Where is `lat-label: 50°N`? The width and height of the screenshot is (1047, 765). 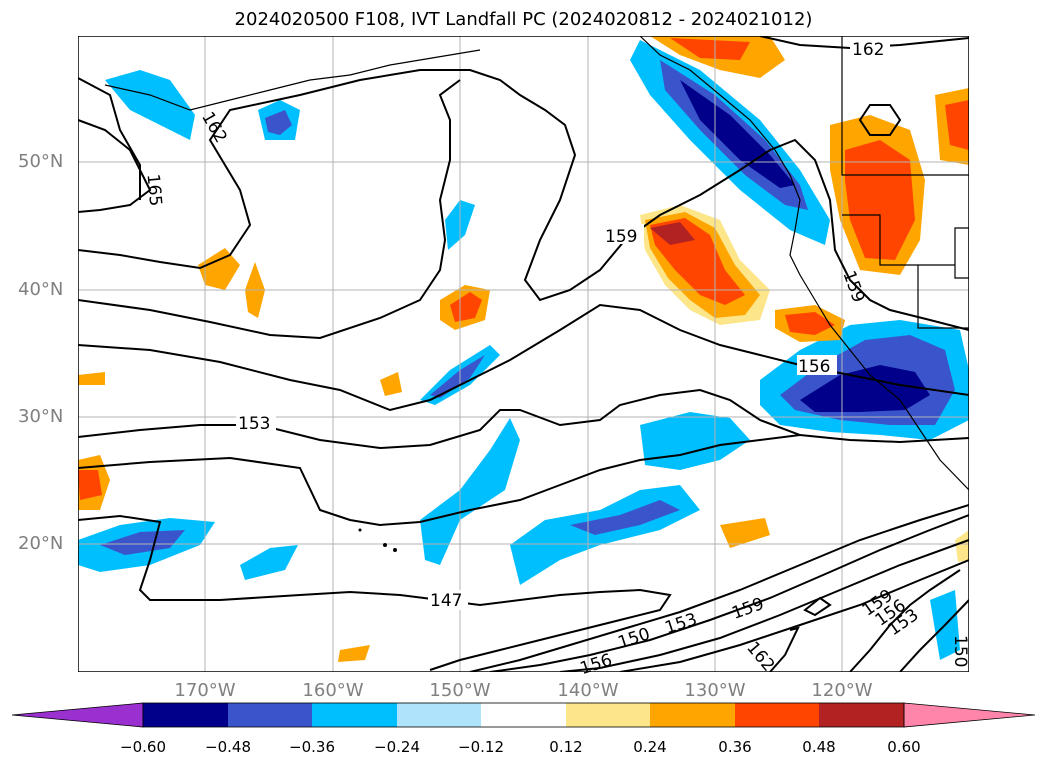
lat-label: 50°N is located at coordinates (41, 161).